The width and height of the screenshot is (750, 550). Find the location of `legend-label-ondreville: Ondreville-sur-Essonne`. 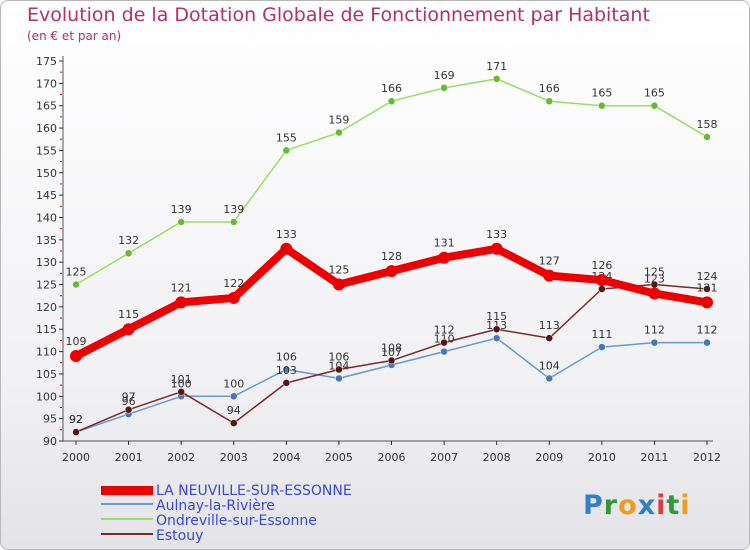

legend-label-ondreville: Ondreville-sur-Essonne is located at coordinates (236, 521).